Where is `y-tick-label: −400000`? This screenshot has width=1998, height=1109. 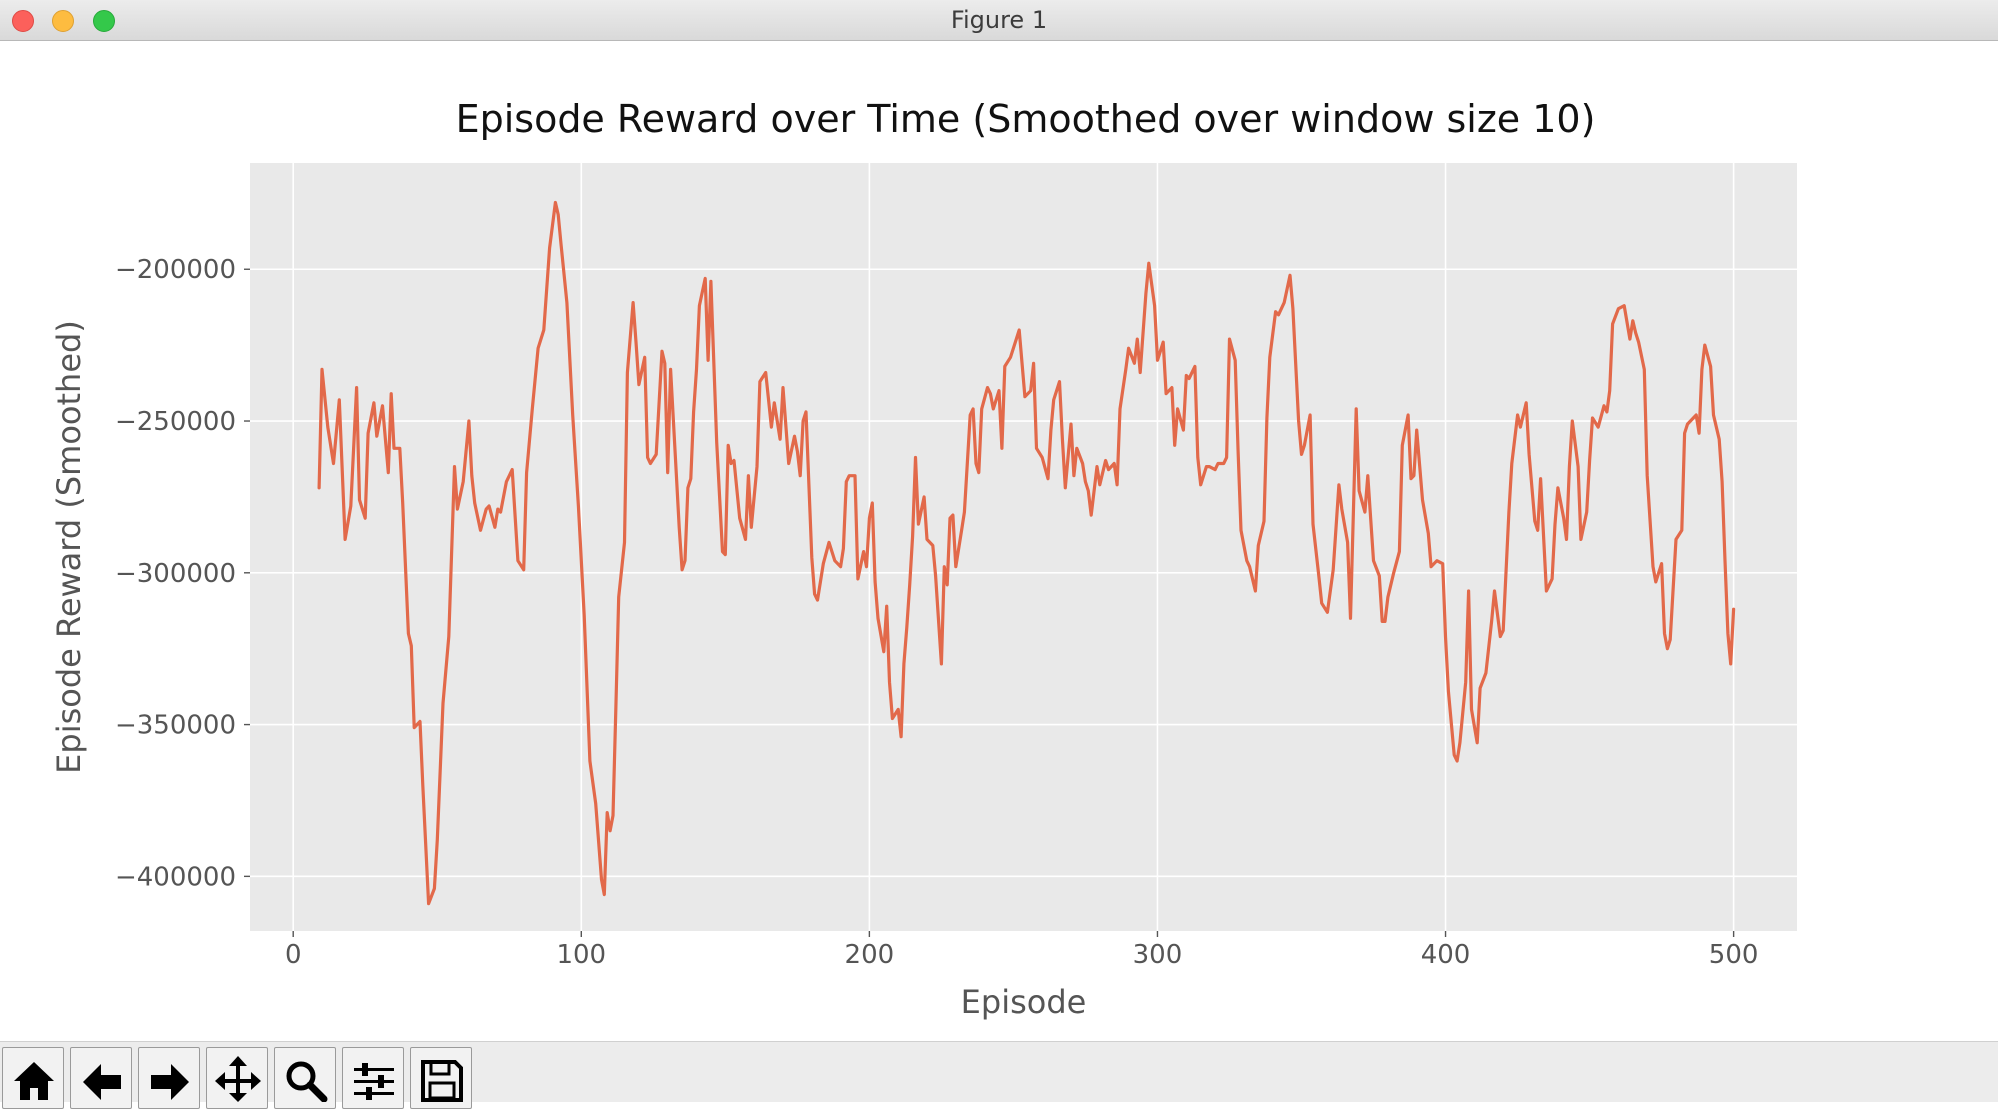 y-tick-label: −400000 is located at coordinates (175, 877).